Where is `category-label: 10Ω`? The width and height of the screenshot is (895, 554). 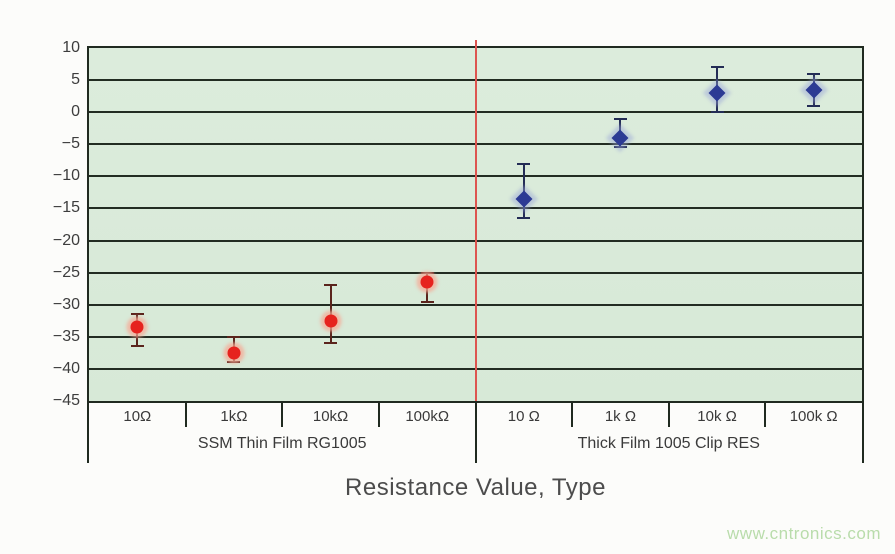
category-label: 10Ω is located at coordinates (137, 416).